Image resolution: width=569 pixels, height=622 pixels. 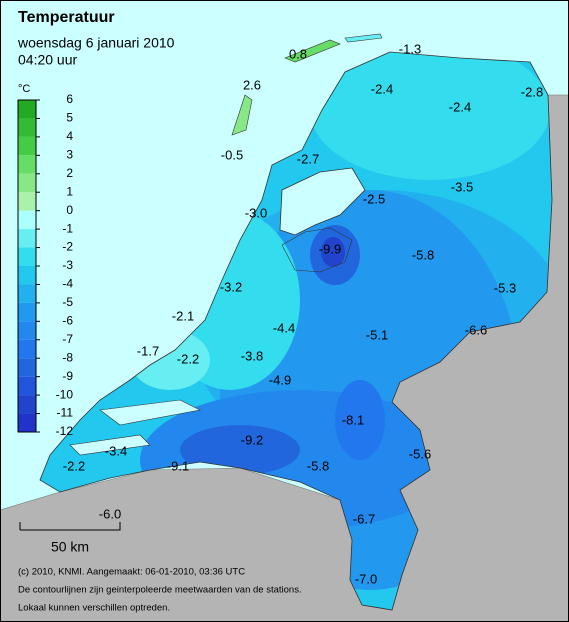 I want to click on station-value: -2.7, so click(x=308, y=158).